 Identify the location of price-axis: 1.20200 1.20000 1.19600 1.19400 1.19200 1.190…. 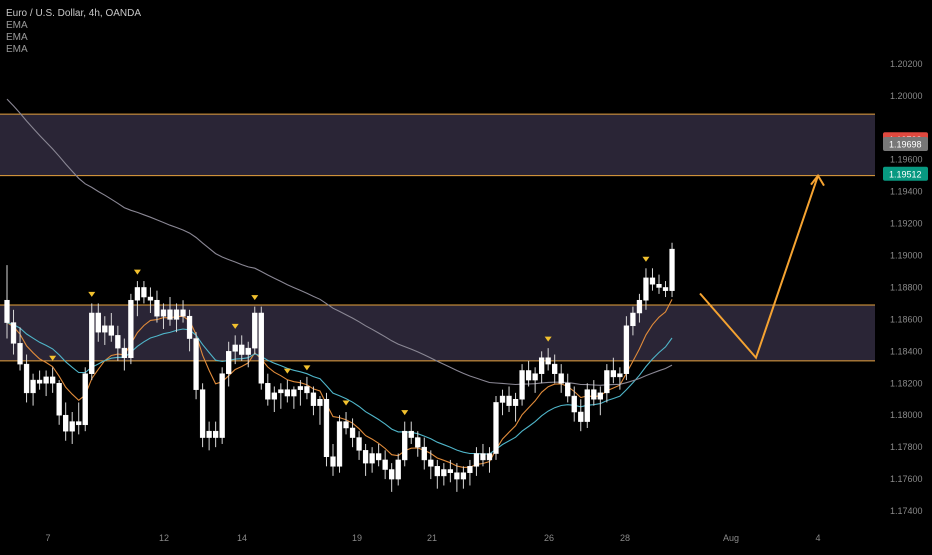
(905, 287).